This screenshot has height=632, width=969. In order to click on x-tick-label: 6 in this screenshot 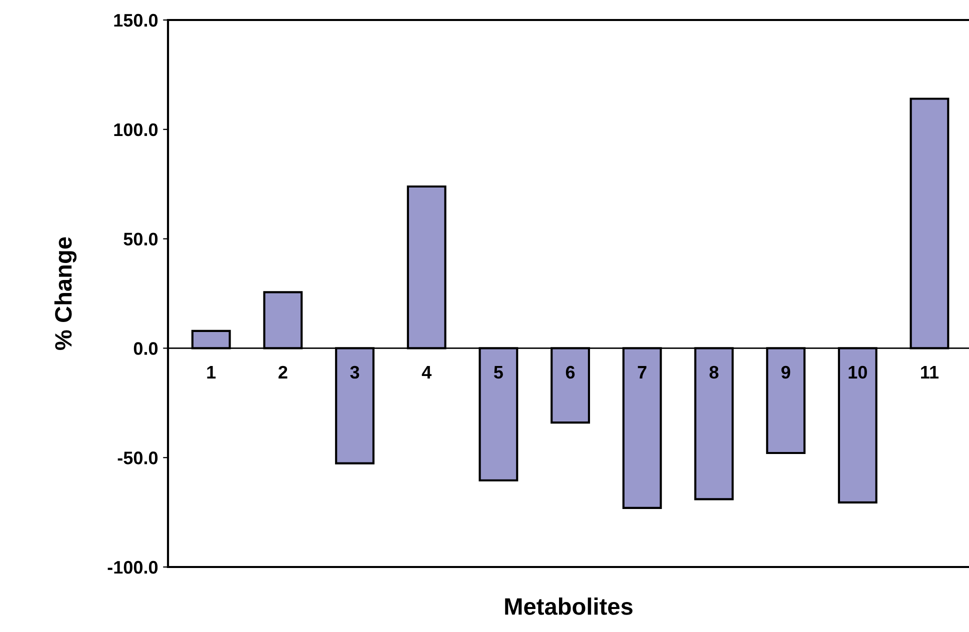, I will do `click(570, 372)`.